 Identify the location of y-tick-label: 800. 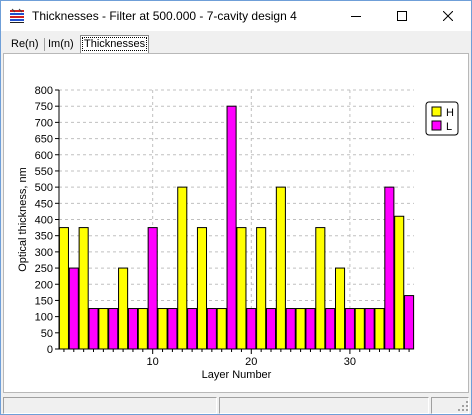
(44, 91).